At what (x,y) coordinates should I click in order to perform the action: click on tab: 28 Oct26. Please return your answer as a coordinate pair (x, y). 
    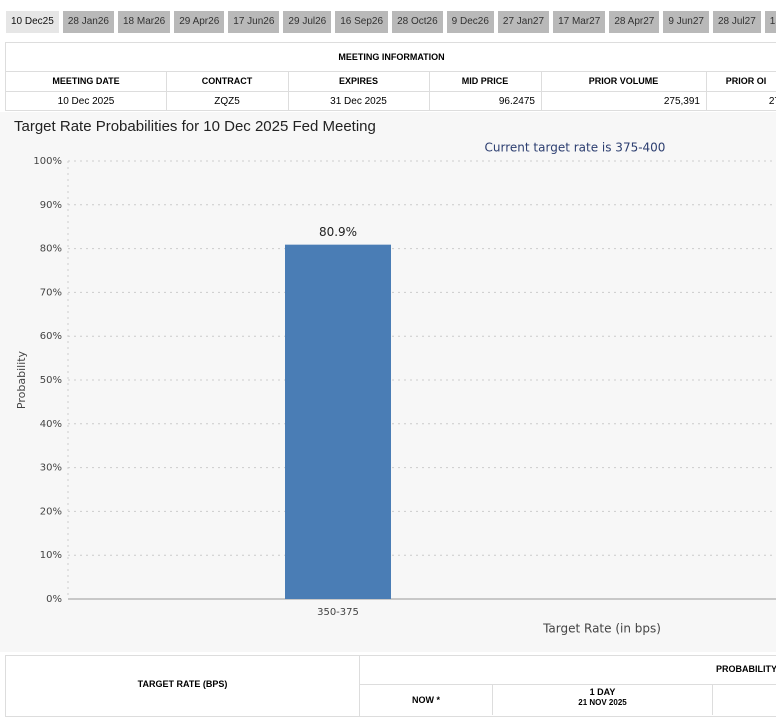
    Looking at the image, I should click on (417, 22).